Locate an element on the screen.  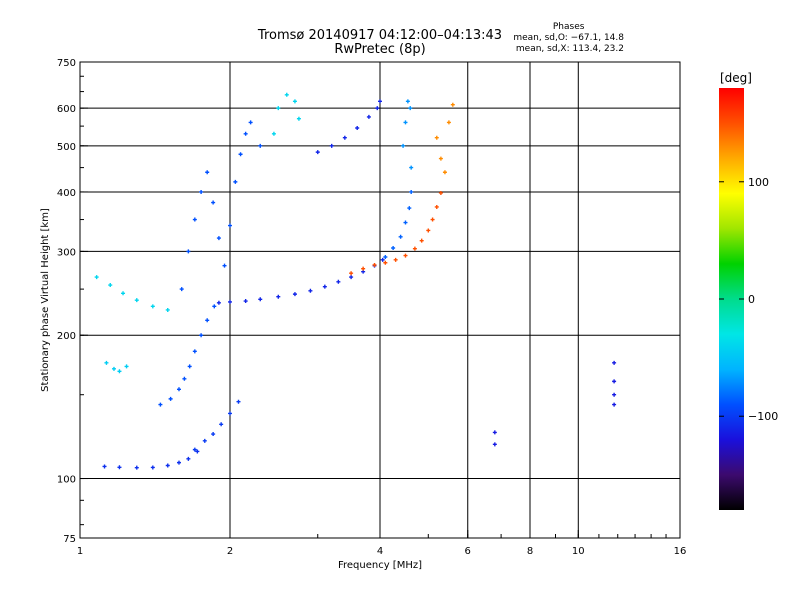
colorbar-ticks: 100 0 −100 is located at coordinates (748, 299).